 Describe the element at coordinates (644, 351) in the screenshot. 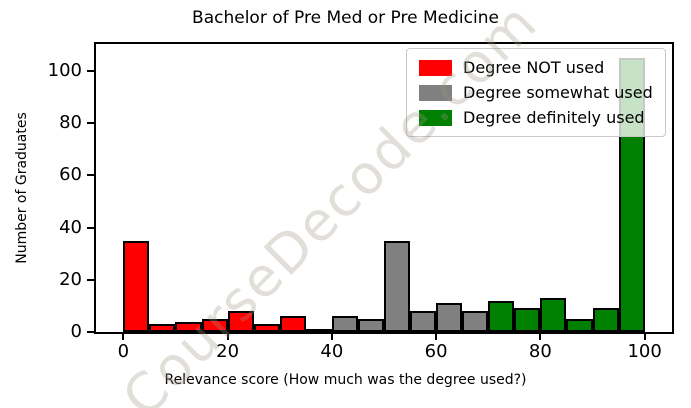

I see `x-tick-label: 100` at that location.